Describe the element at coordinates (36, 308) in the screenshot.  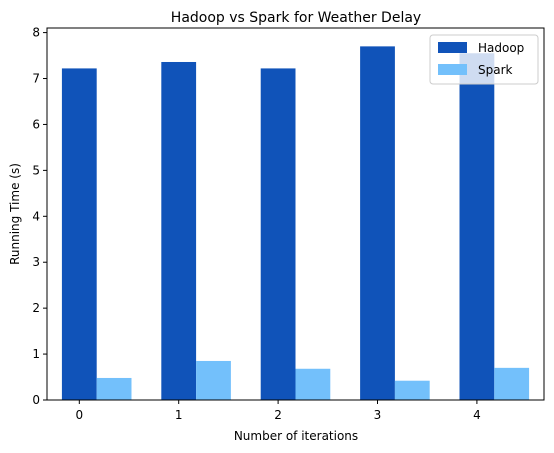
I see `y-tick-label: 2` at that location.